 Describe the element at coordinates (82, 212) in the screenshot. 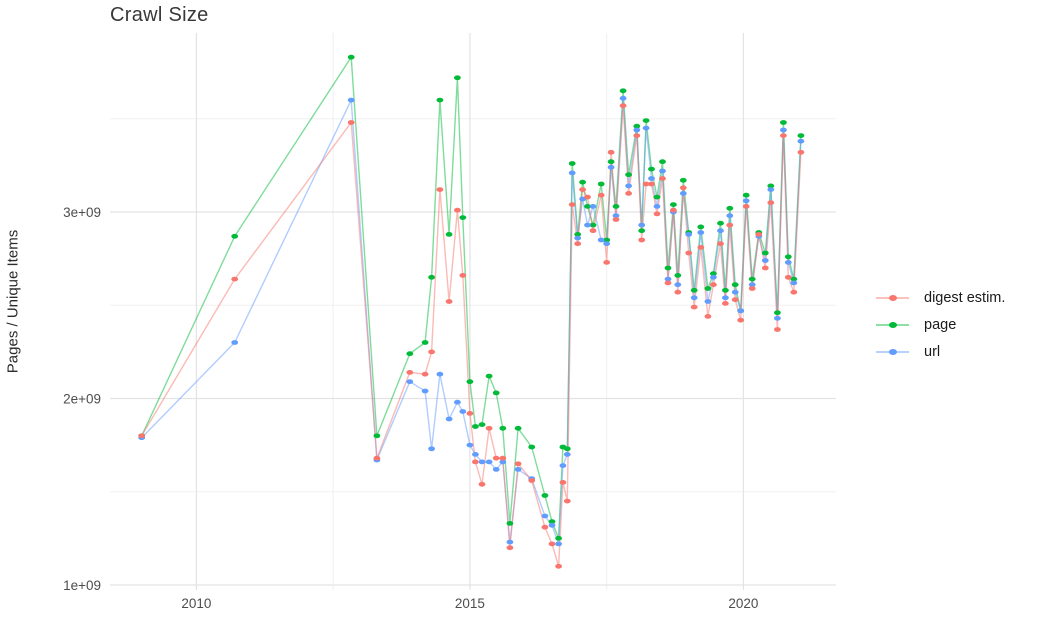

I see `y-tick-label: 3e+09` at that location.